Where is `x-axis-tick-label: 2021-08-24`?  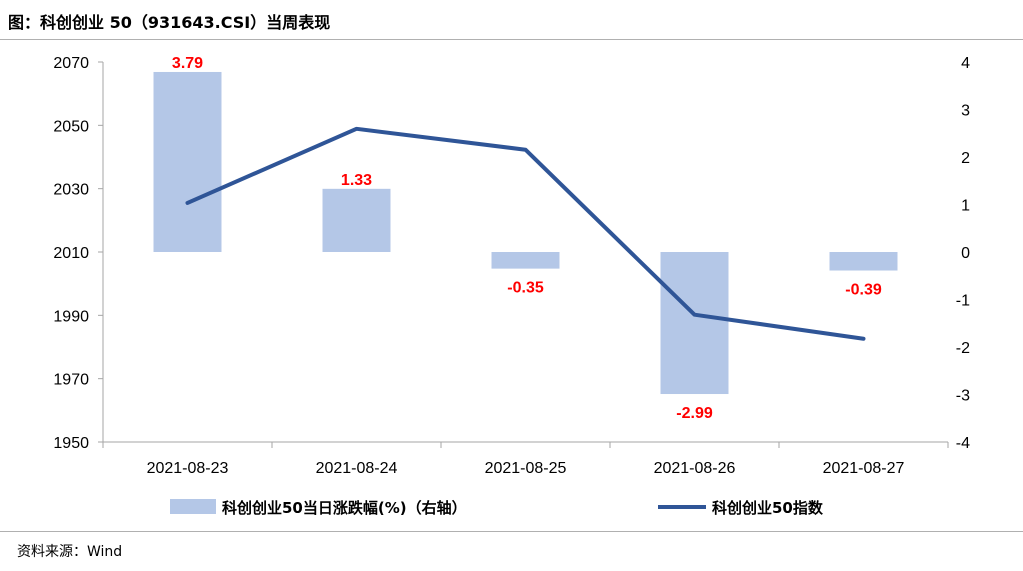
x-axis-tick-label: 2021-08-24 is located at coordinates (357, 468).